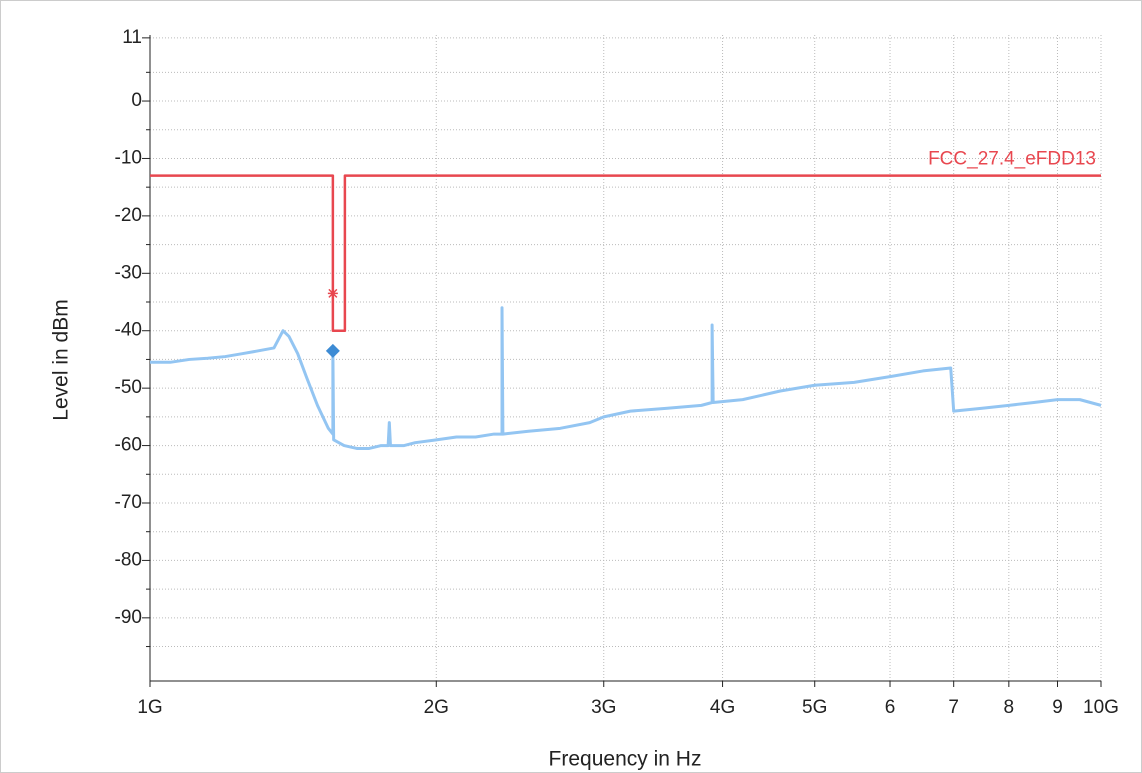 The width and height of the screenshot is (1142, 773). Describe the element at coordinates (128, 502) in the screenshot. I see `y-tick-label: -70` at that location.